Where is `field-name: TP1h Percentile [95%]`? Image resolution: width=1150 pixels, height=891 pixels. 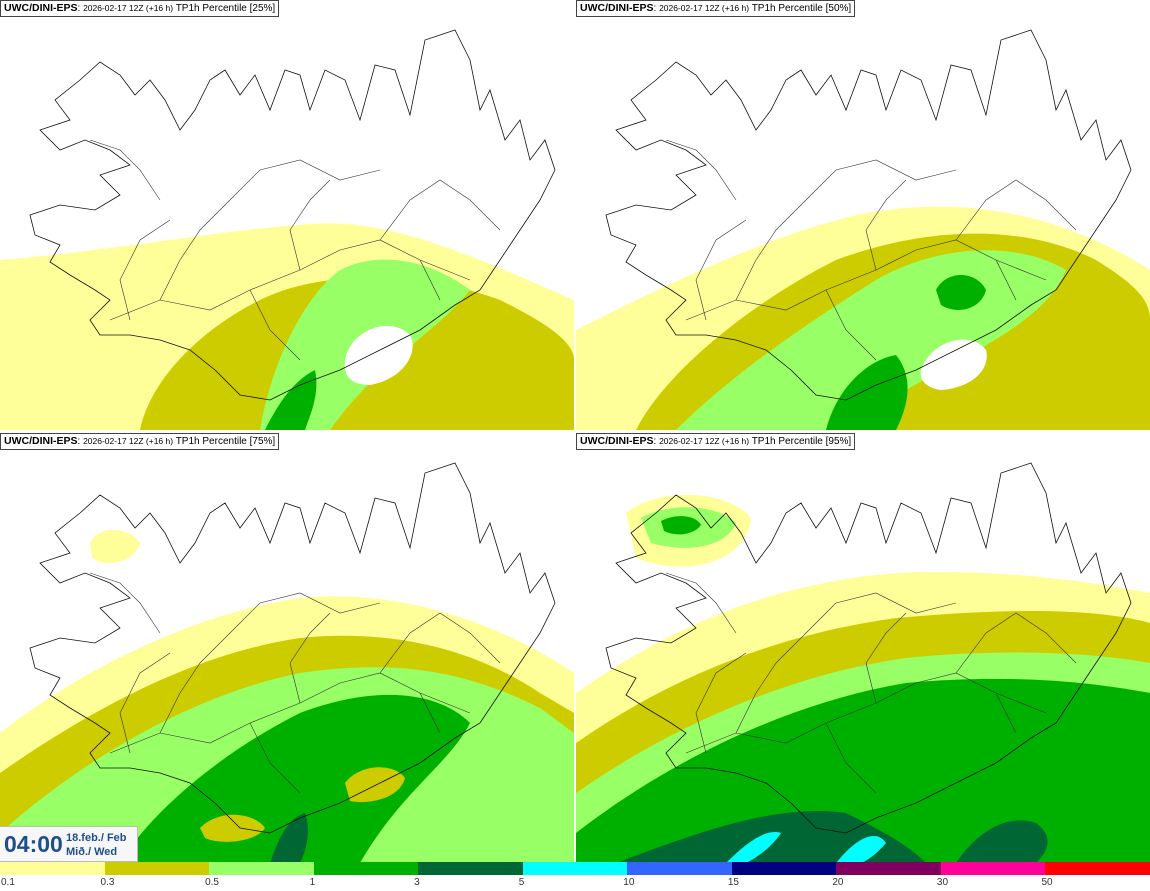 field-name: TP1h Percentile [95%] is located at coordinates (801, 441).